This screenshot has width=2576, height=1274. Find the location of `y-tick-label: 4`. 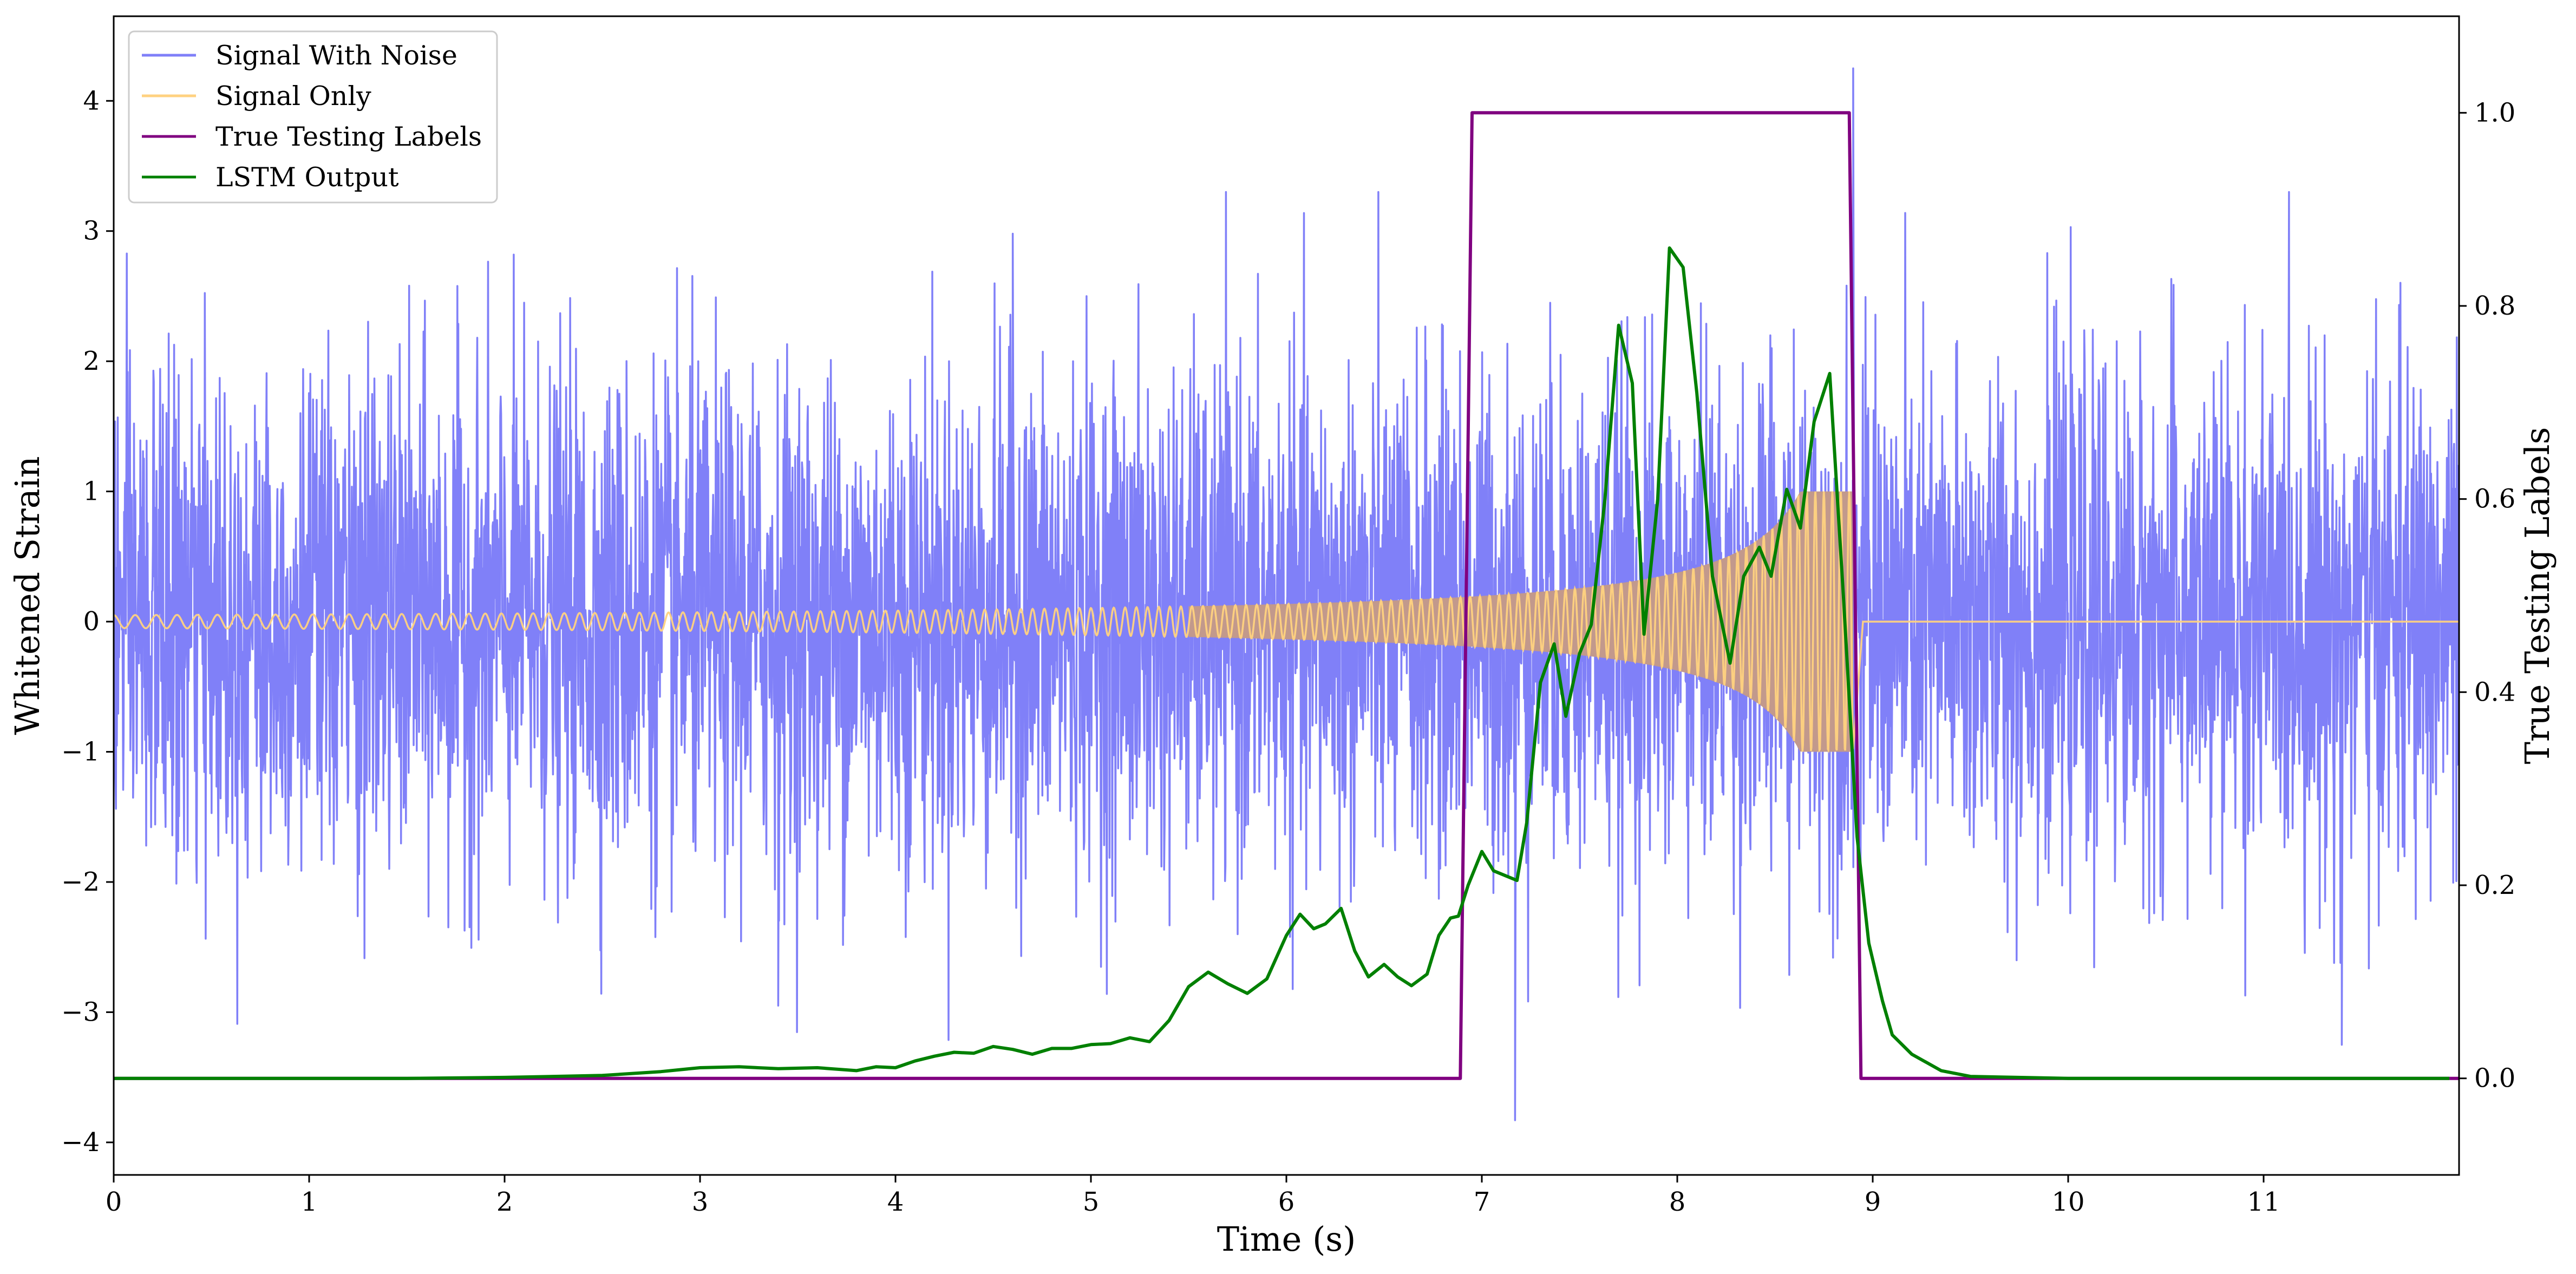

y-tick-label: 4 is located at coordinates (92, 101).